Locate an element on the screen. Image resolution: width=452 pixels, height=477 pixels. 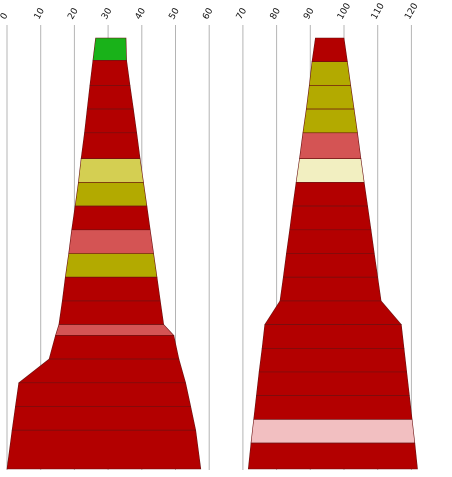
tick-labels: 0 10 20 30 40 50 60 70 80 90 100 110 120 is located at coordinates (210, 11).